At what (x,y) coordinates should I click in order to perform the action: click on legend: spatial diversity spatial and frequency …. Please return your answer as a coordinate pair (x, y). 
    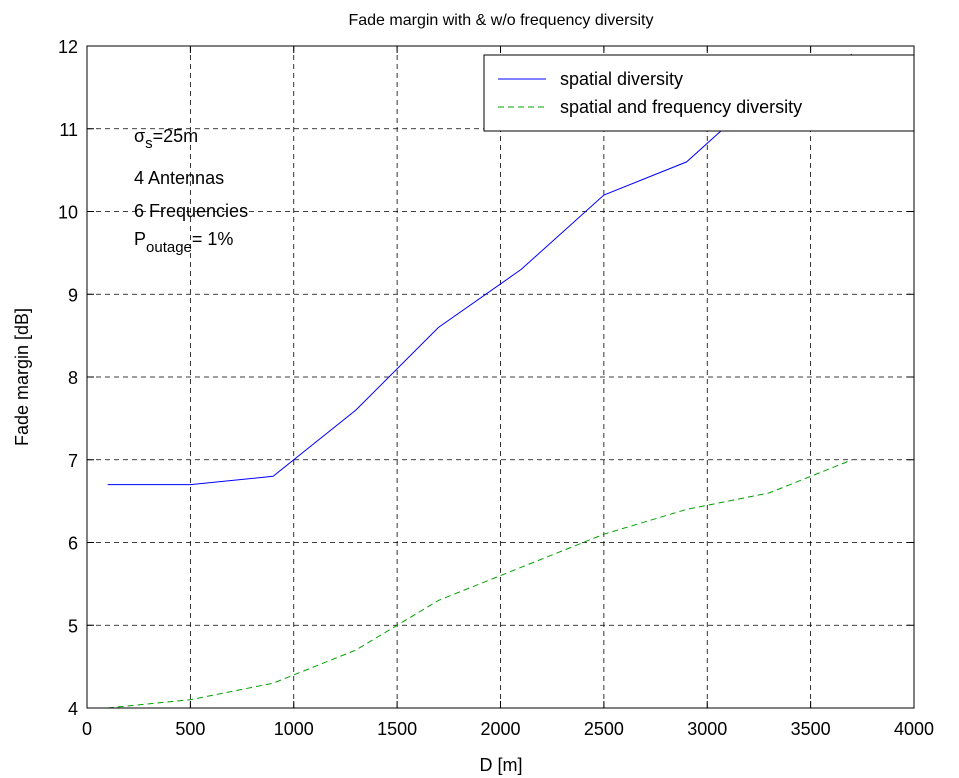
    Looking at the image, I should click on (699, 93).